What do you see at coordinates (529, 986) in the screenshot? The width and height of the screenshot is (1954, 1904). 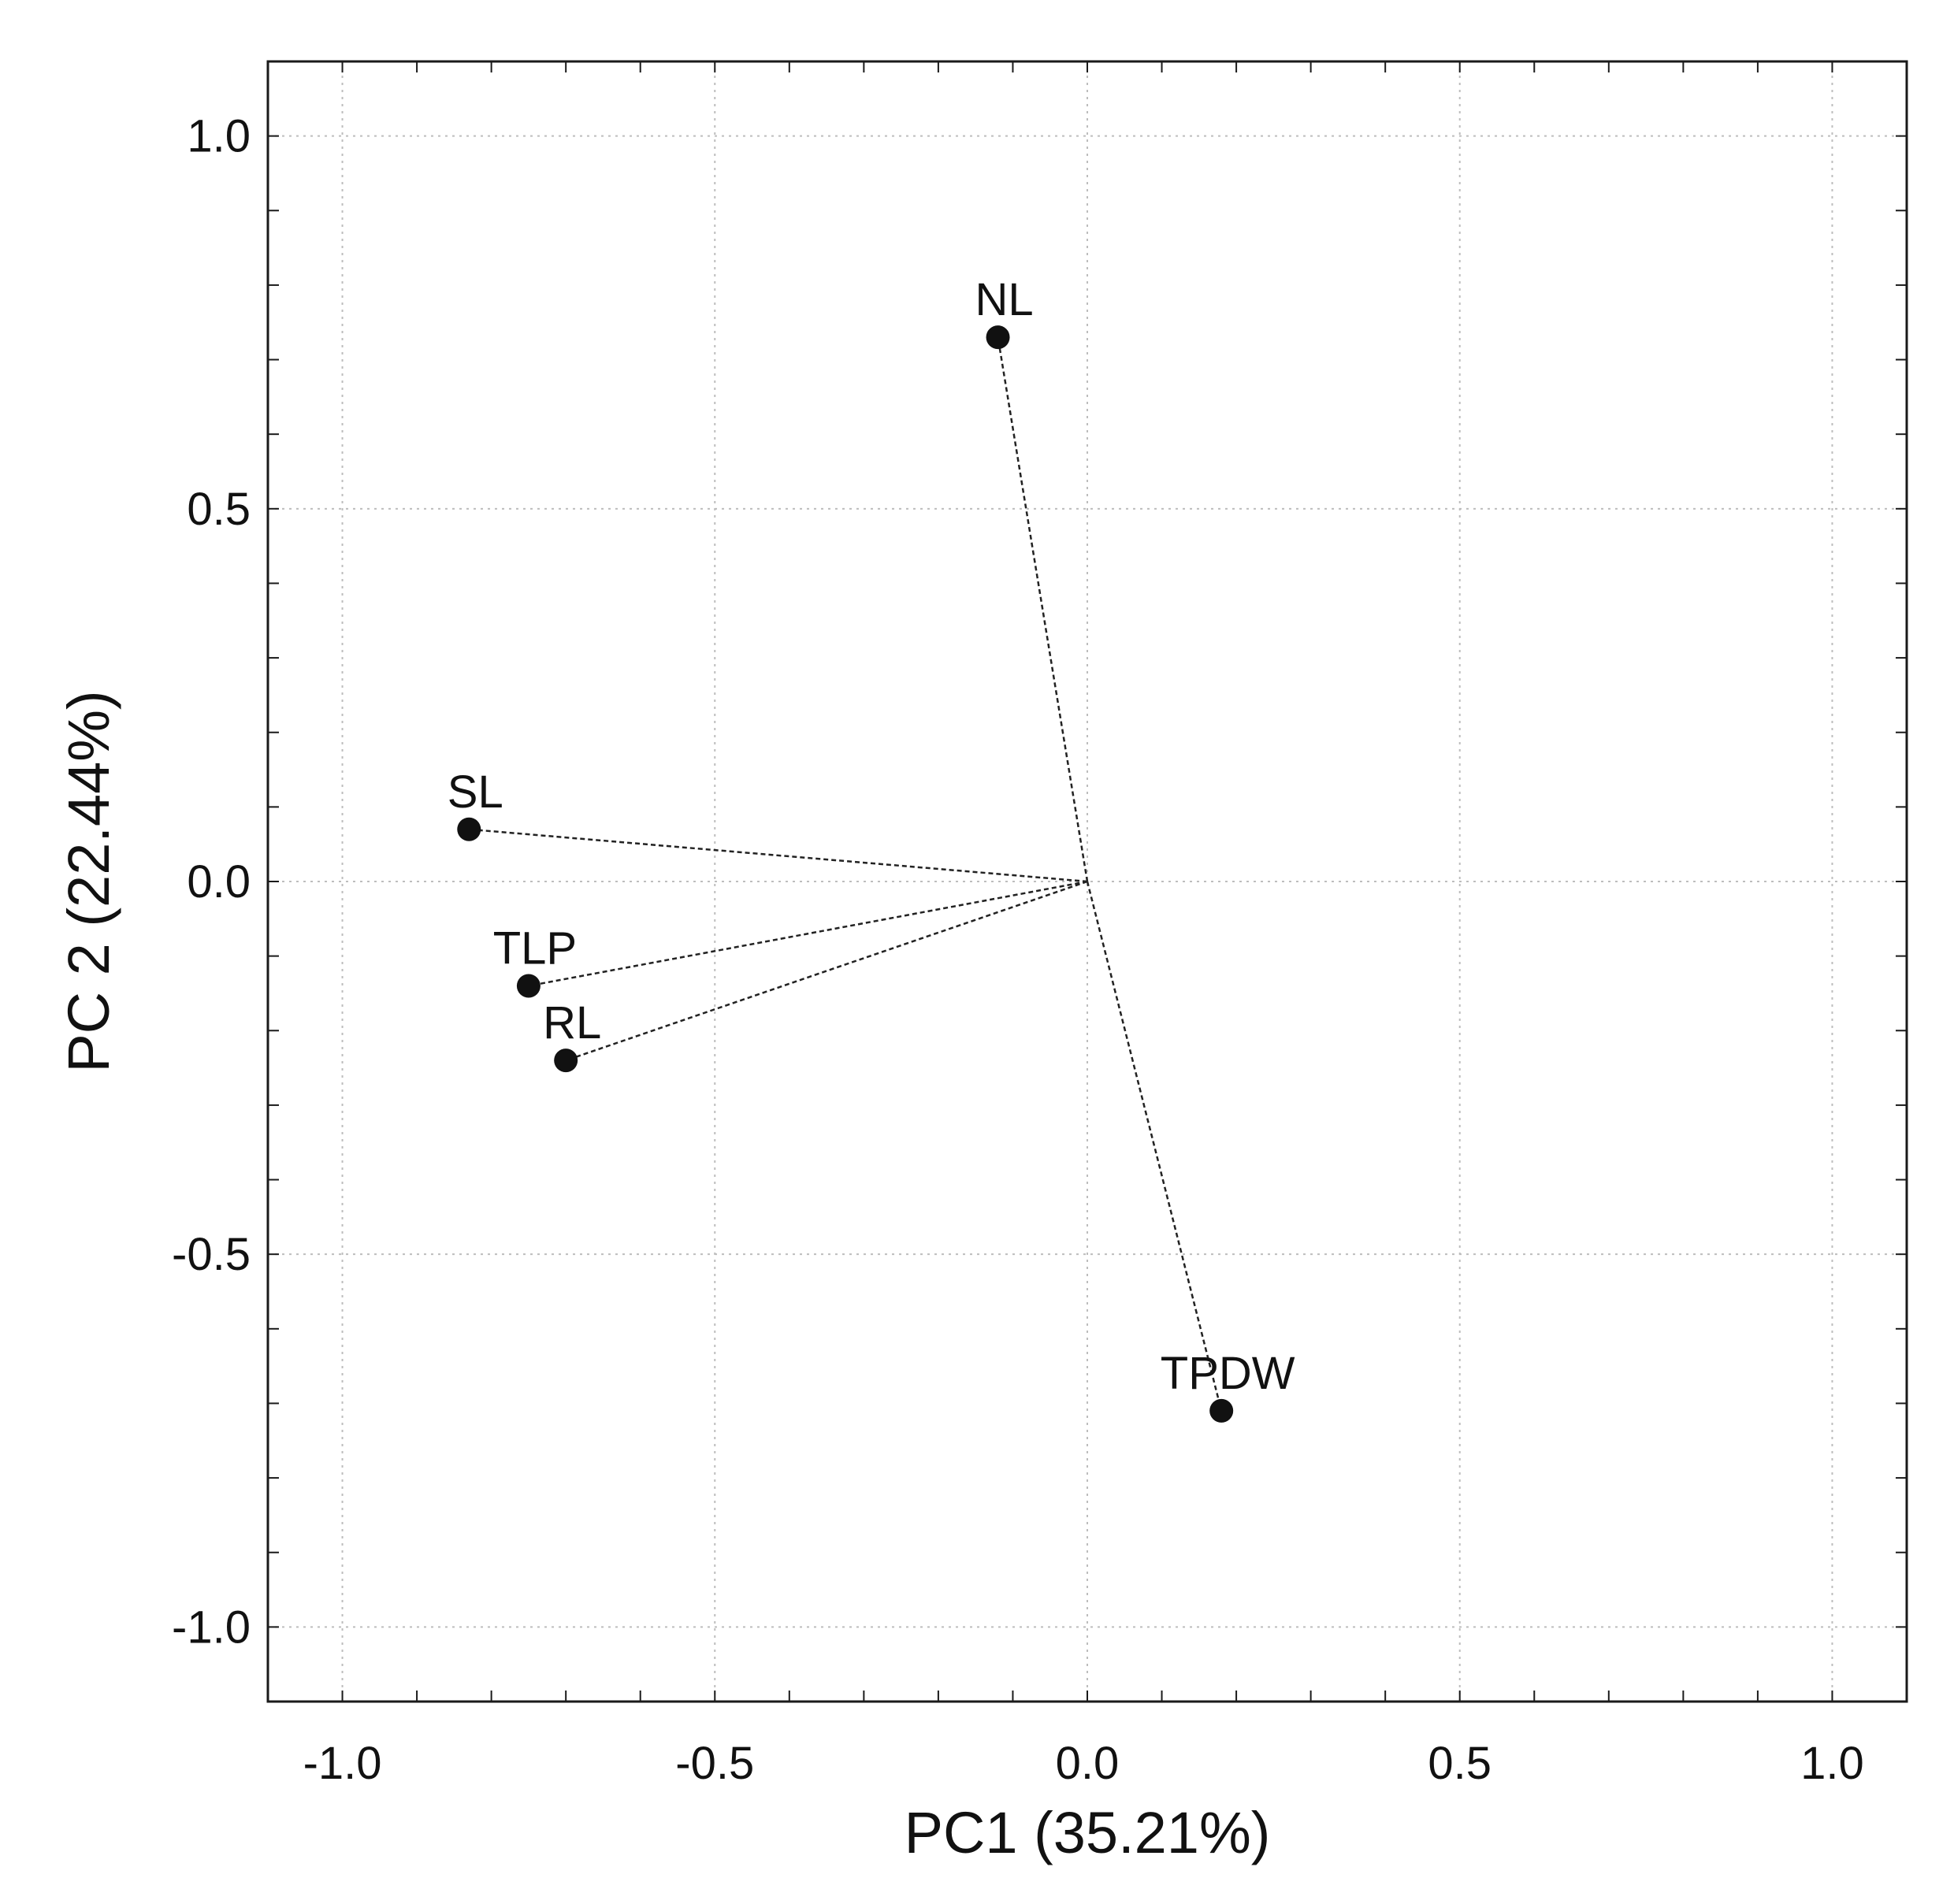 I see `point-tlp` at bounding box center [529, 986].